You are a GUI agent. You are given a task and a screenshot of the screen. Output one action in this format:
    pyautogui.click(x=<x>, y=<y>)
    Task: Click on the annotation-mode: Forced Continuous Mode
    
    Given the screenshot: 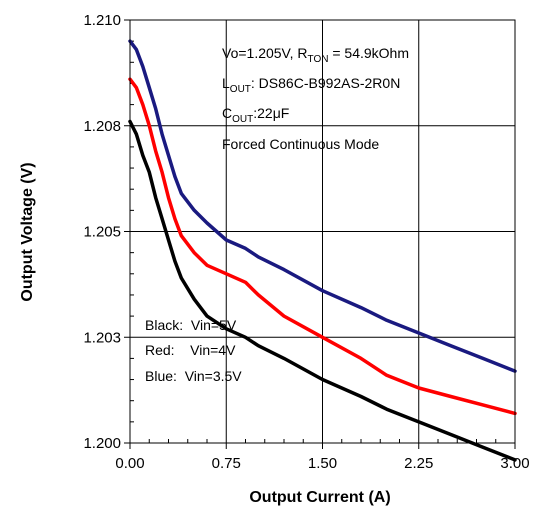 What is the action you would take?
    pyautogui.click(x=300, y=144)
    